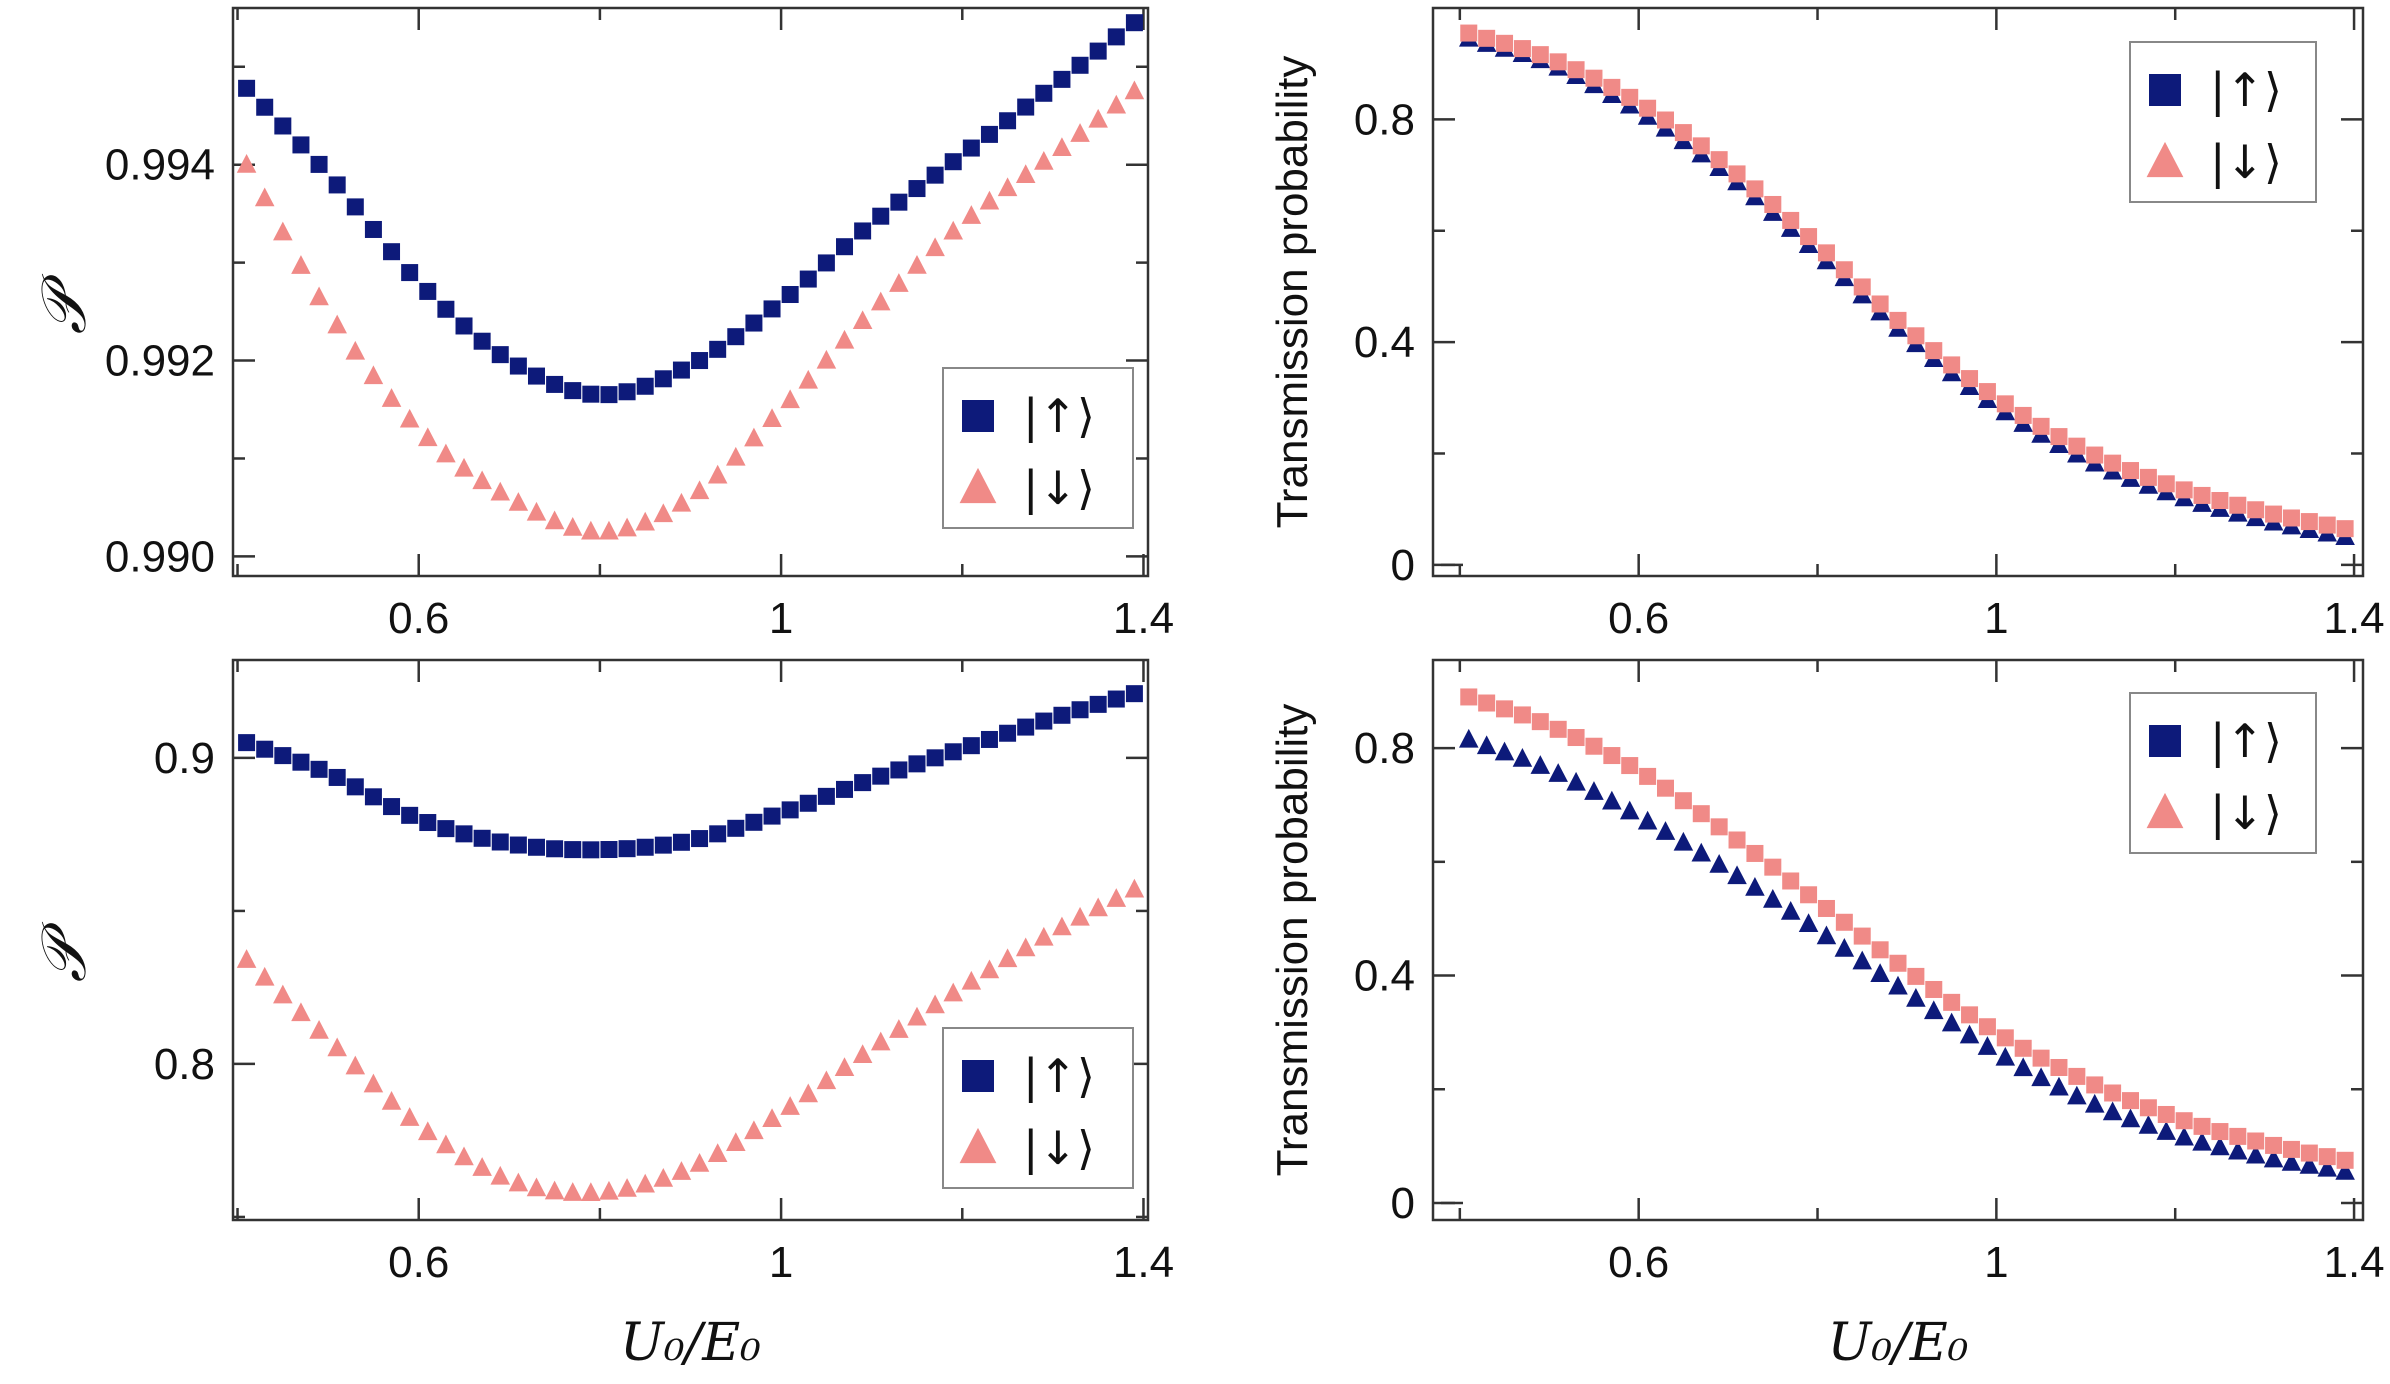  What do you see at coordinates (160, 361) in the screenshot?
I see `y-tick-label: 0.992` at bounding box center [160, 361].